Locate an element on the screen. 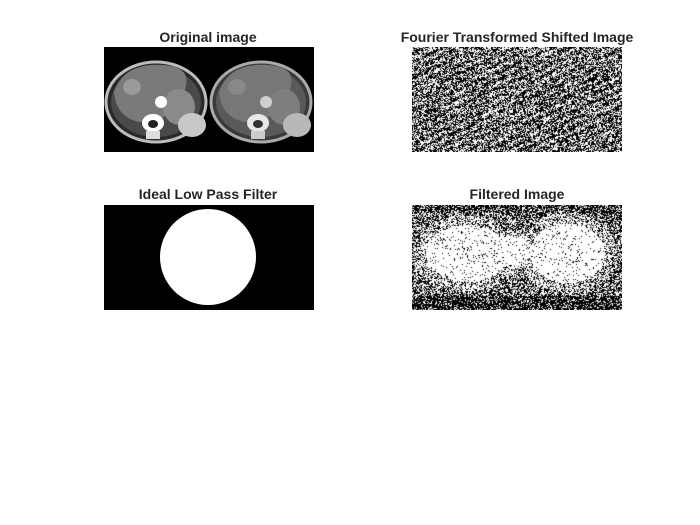 This screenshot has width=700, height=525. panel-title-original: Original image is located at coordinates (208, 37).